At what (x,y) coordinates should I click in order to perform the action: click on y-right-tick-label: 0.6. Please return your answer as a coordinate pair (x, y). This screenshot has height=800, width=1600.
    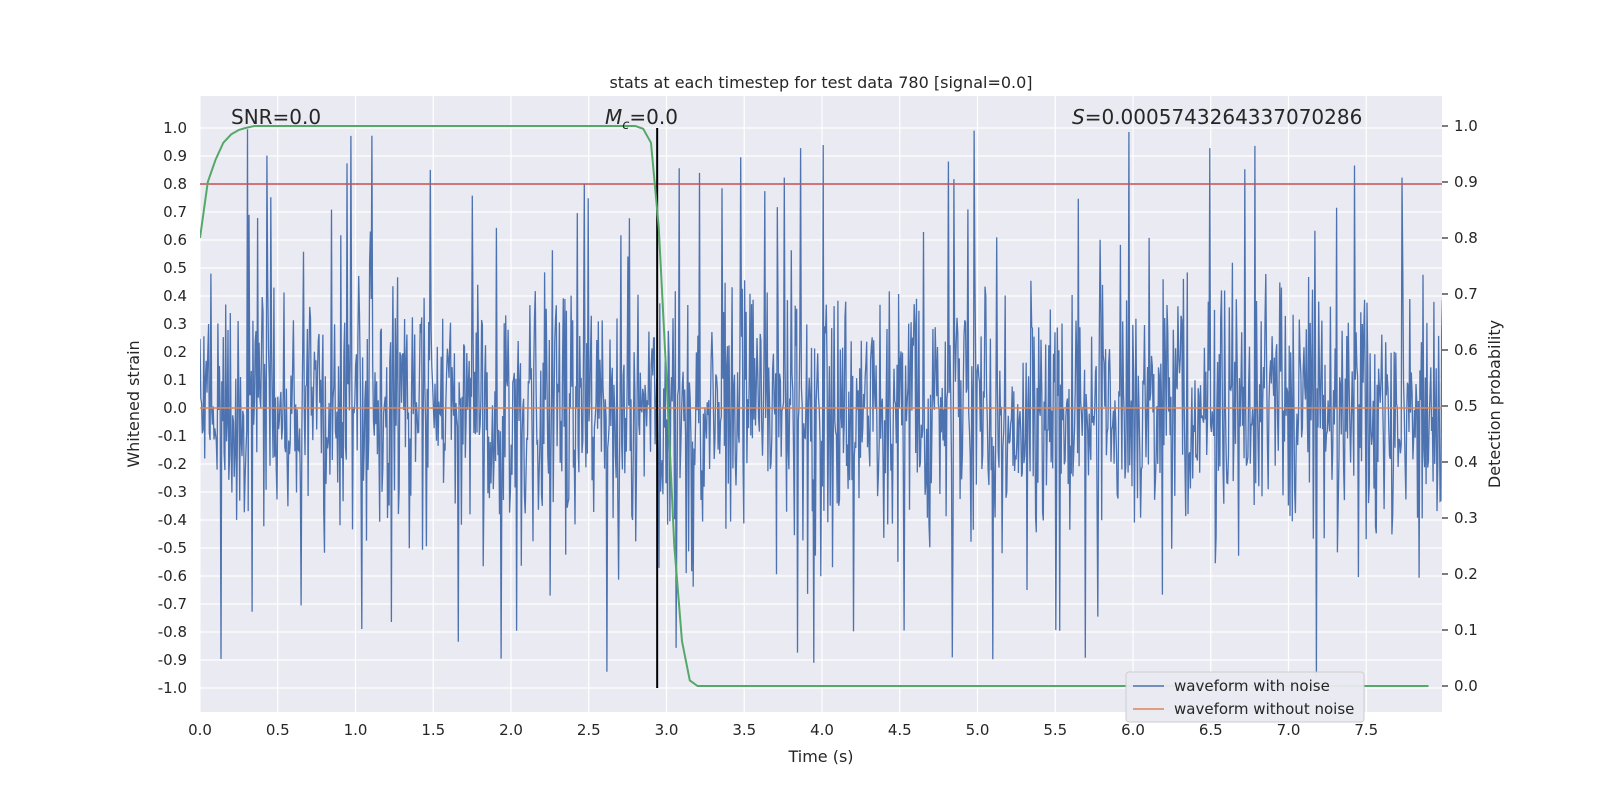
    Looking at the image, I should click on (1466, 350).